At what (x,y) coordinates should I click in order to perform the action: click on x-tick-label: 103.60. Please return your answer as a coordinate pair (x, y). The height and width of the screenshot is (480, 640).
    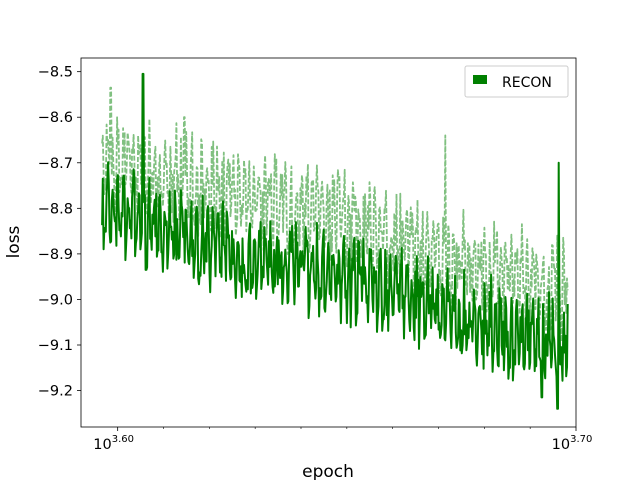
    Looking at the image, I should click on (113, 443).